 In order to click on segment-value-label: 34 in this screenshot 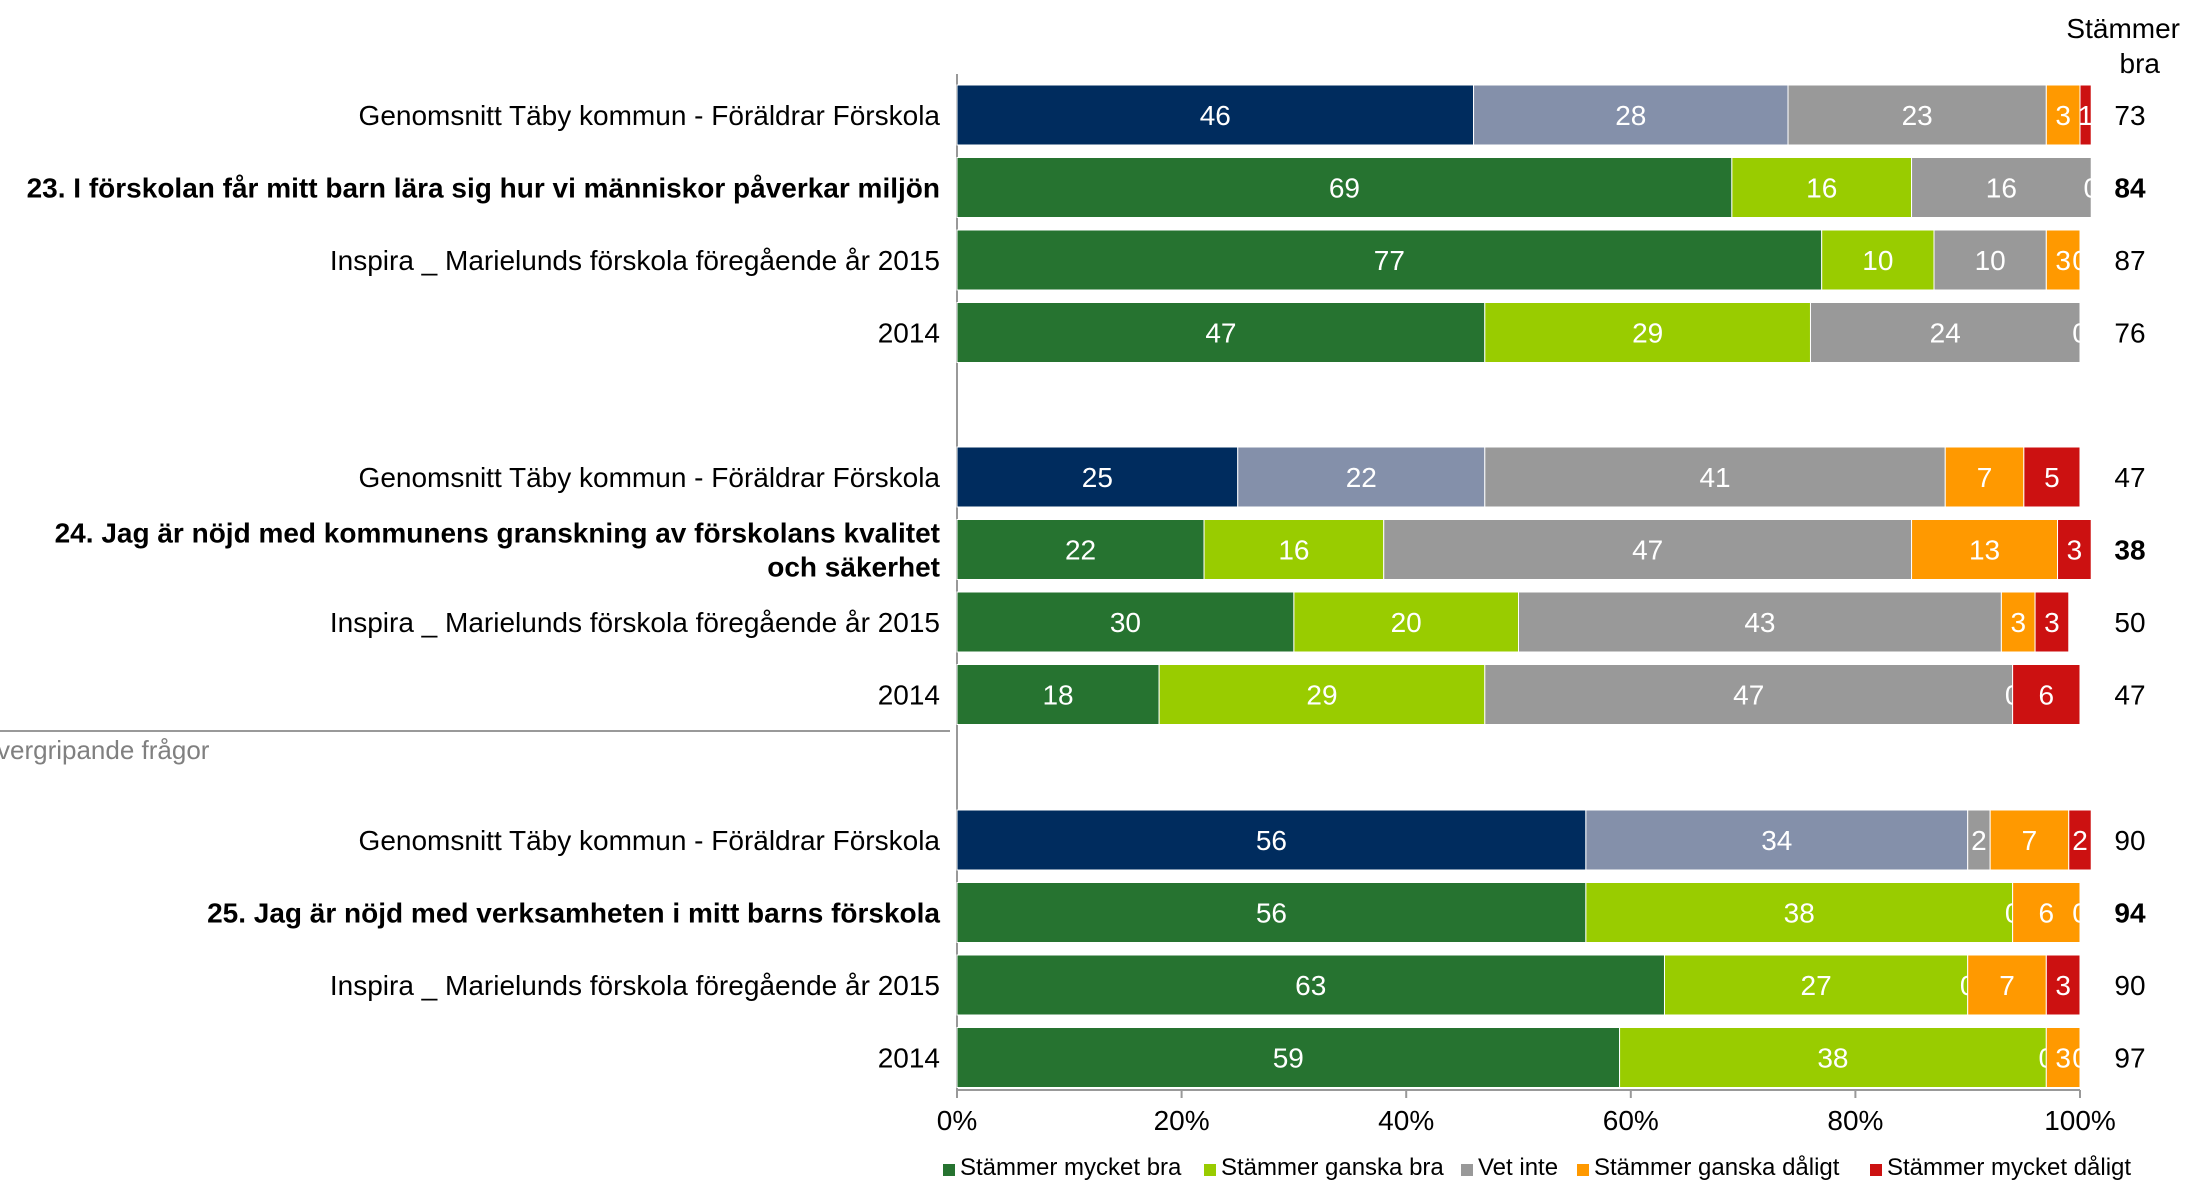, I will do `click(1776, 840)`.